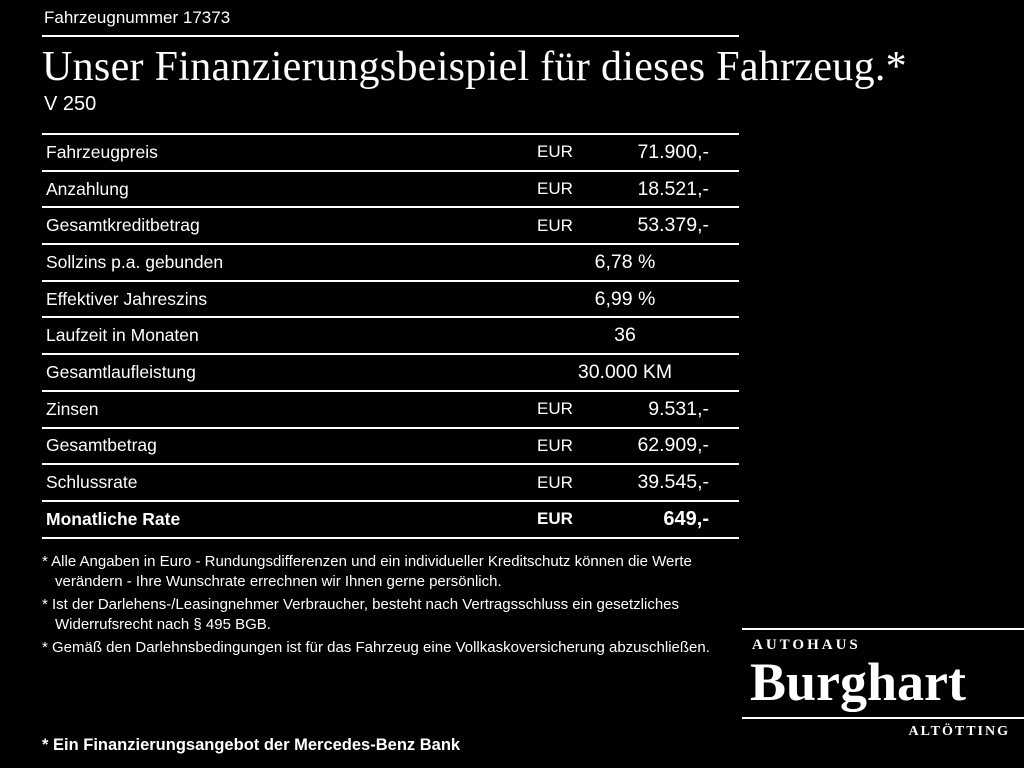 The height and width of the screenshot is (768, 1024). I want to click on row-label: Anzahlung, so click(87, 188).